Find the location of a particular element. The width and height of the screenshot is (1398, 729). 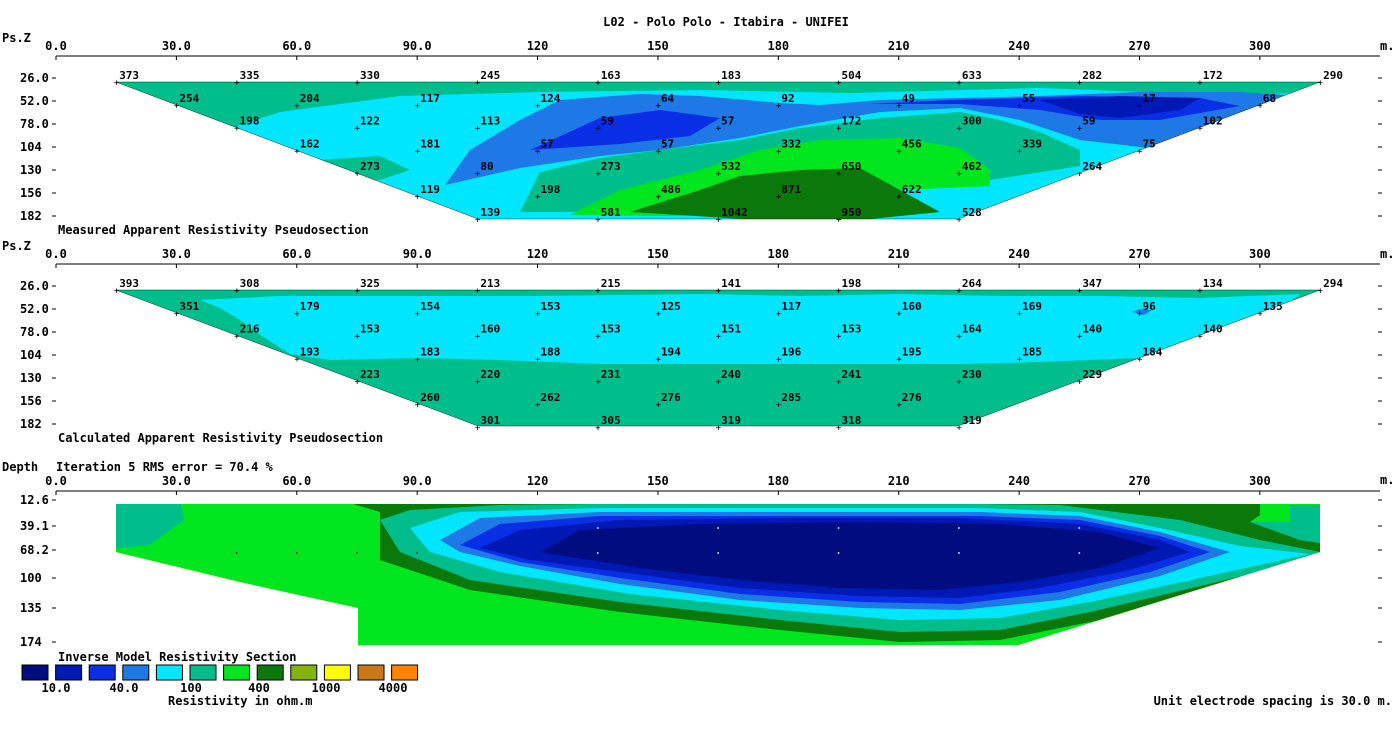

measured-xunit: m. is located at coordinates (1387, 46).